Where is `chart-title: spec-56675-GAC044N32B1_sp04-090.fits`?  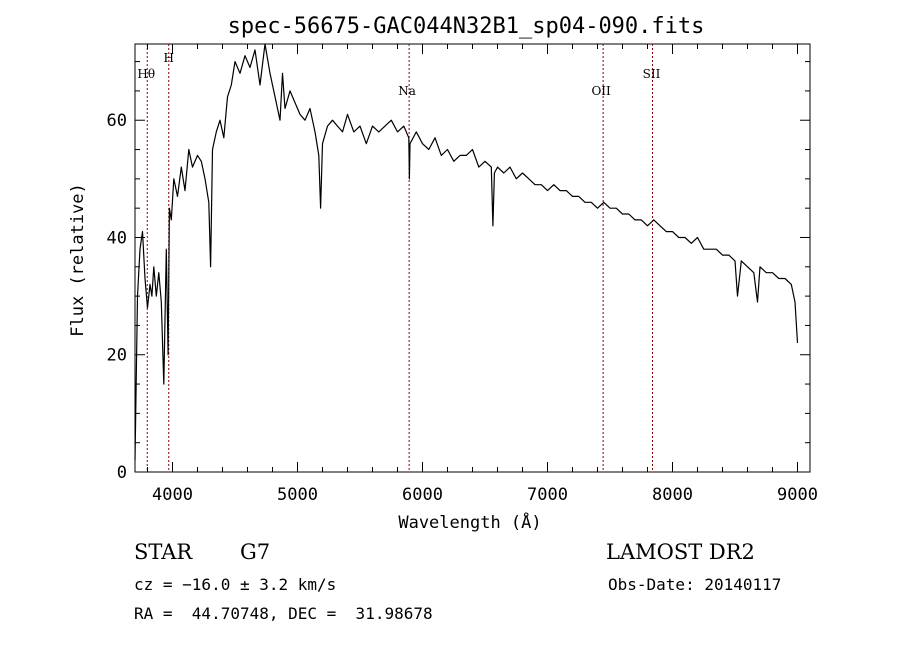 chart-title: spec-56675-GAC044N32B1_sp04-090.fits is located at coordinates (466, 26).